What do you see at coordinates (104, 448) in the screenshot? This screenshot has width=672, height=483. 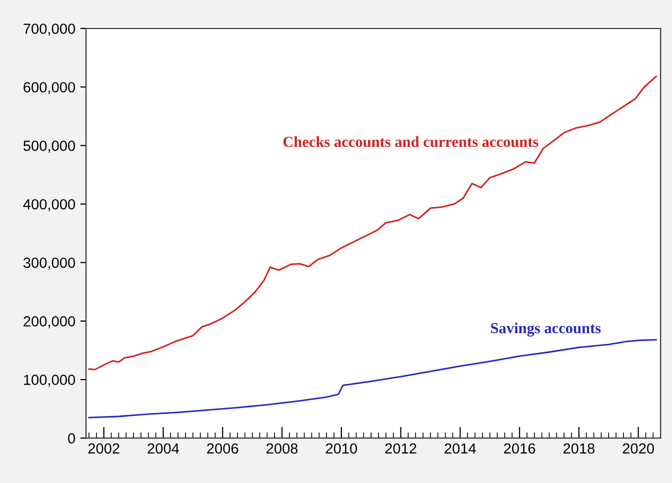 I see `x-tick-label: 2002` at bounding box center [104, 448].